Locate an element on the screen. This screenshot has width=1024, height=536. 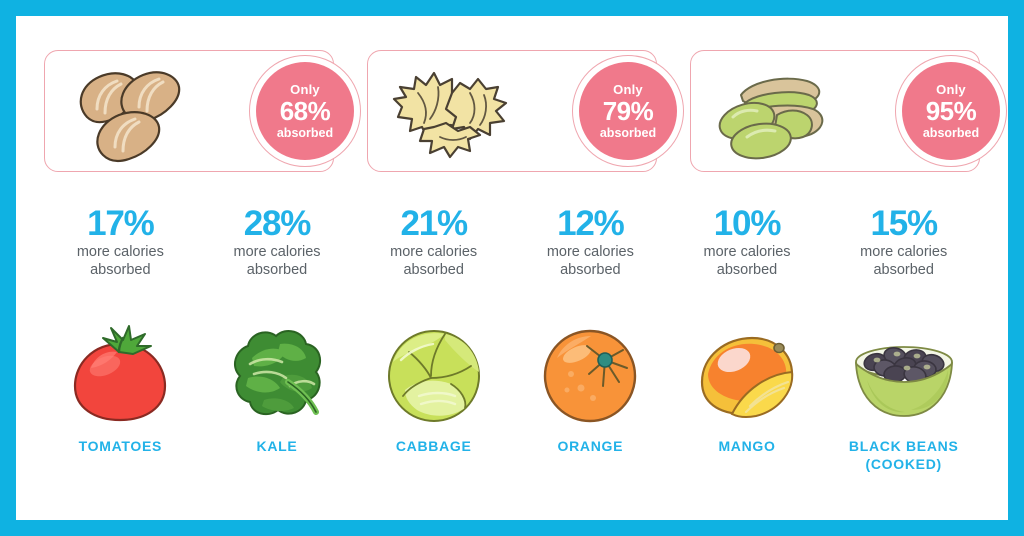
absorption-badge-body: Only 79% absorbed is located at coordinates (628, 111).